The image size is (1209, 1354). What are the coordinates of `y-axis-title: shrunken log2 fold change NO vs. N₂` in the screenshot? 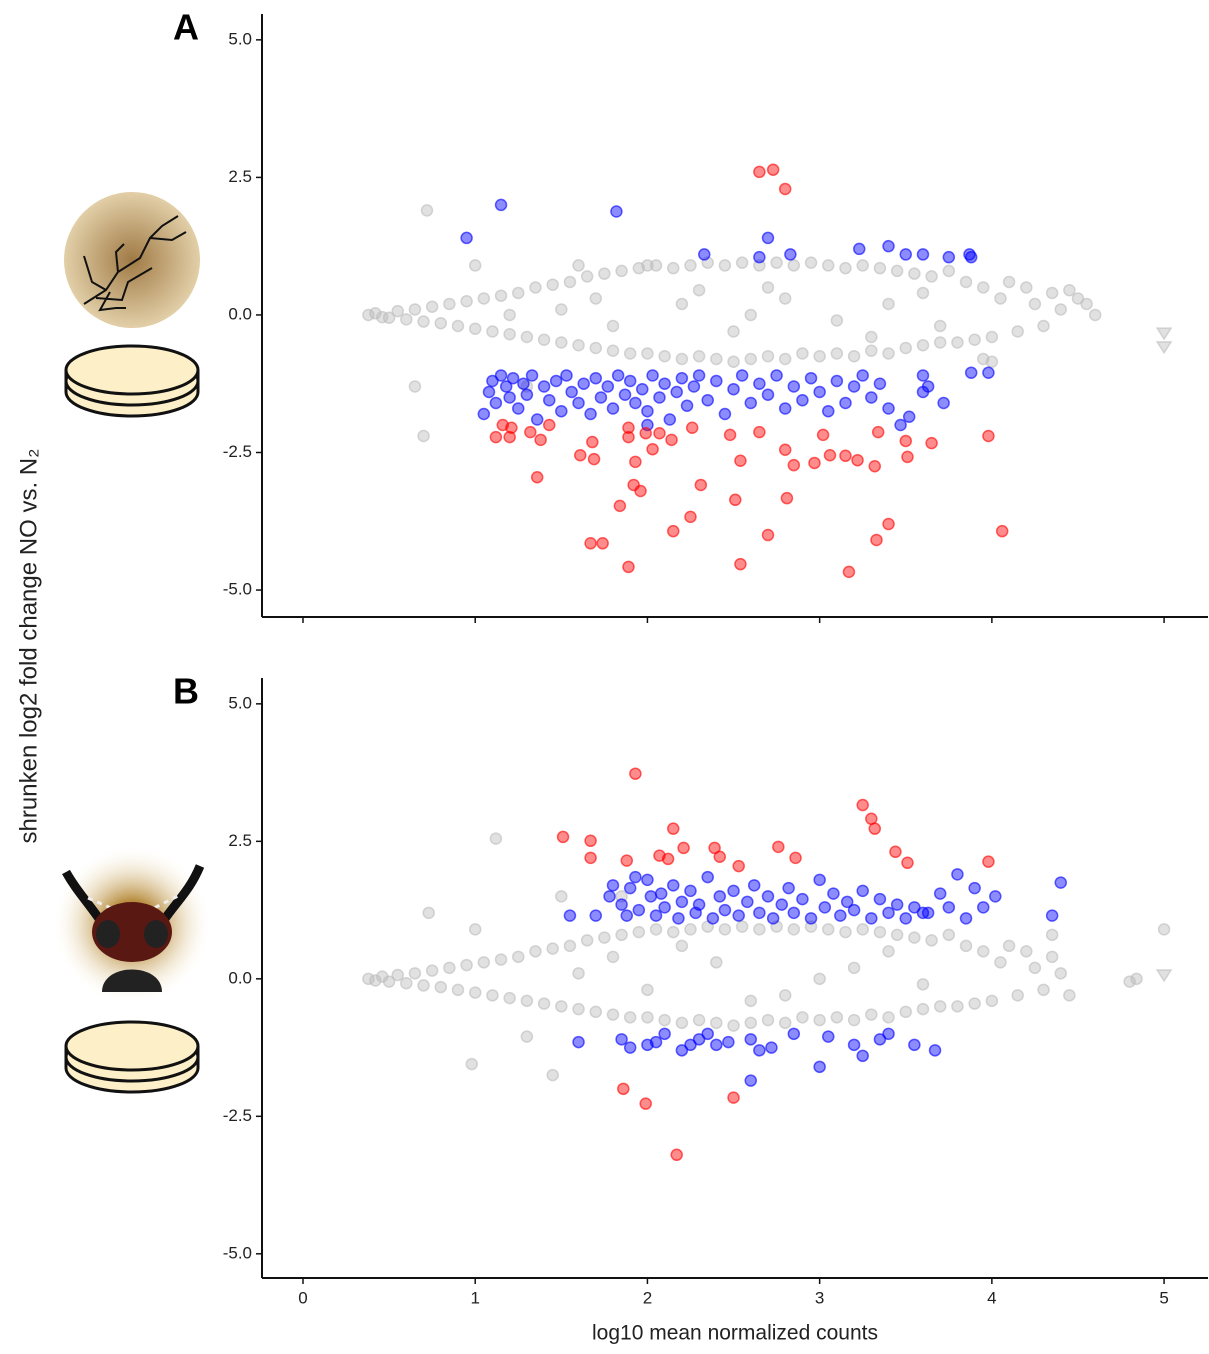 It's located at (28, 646).